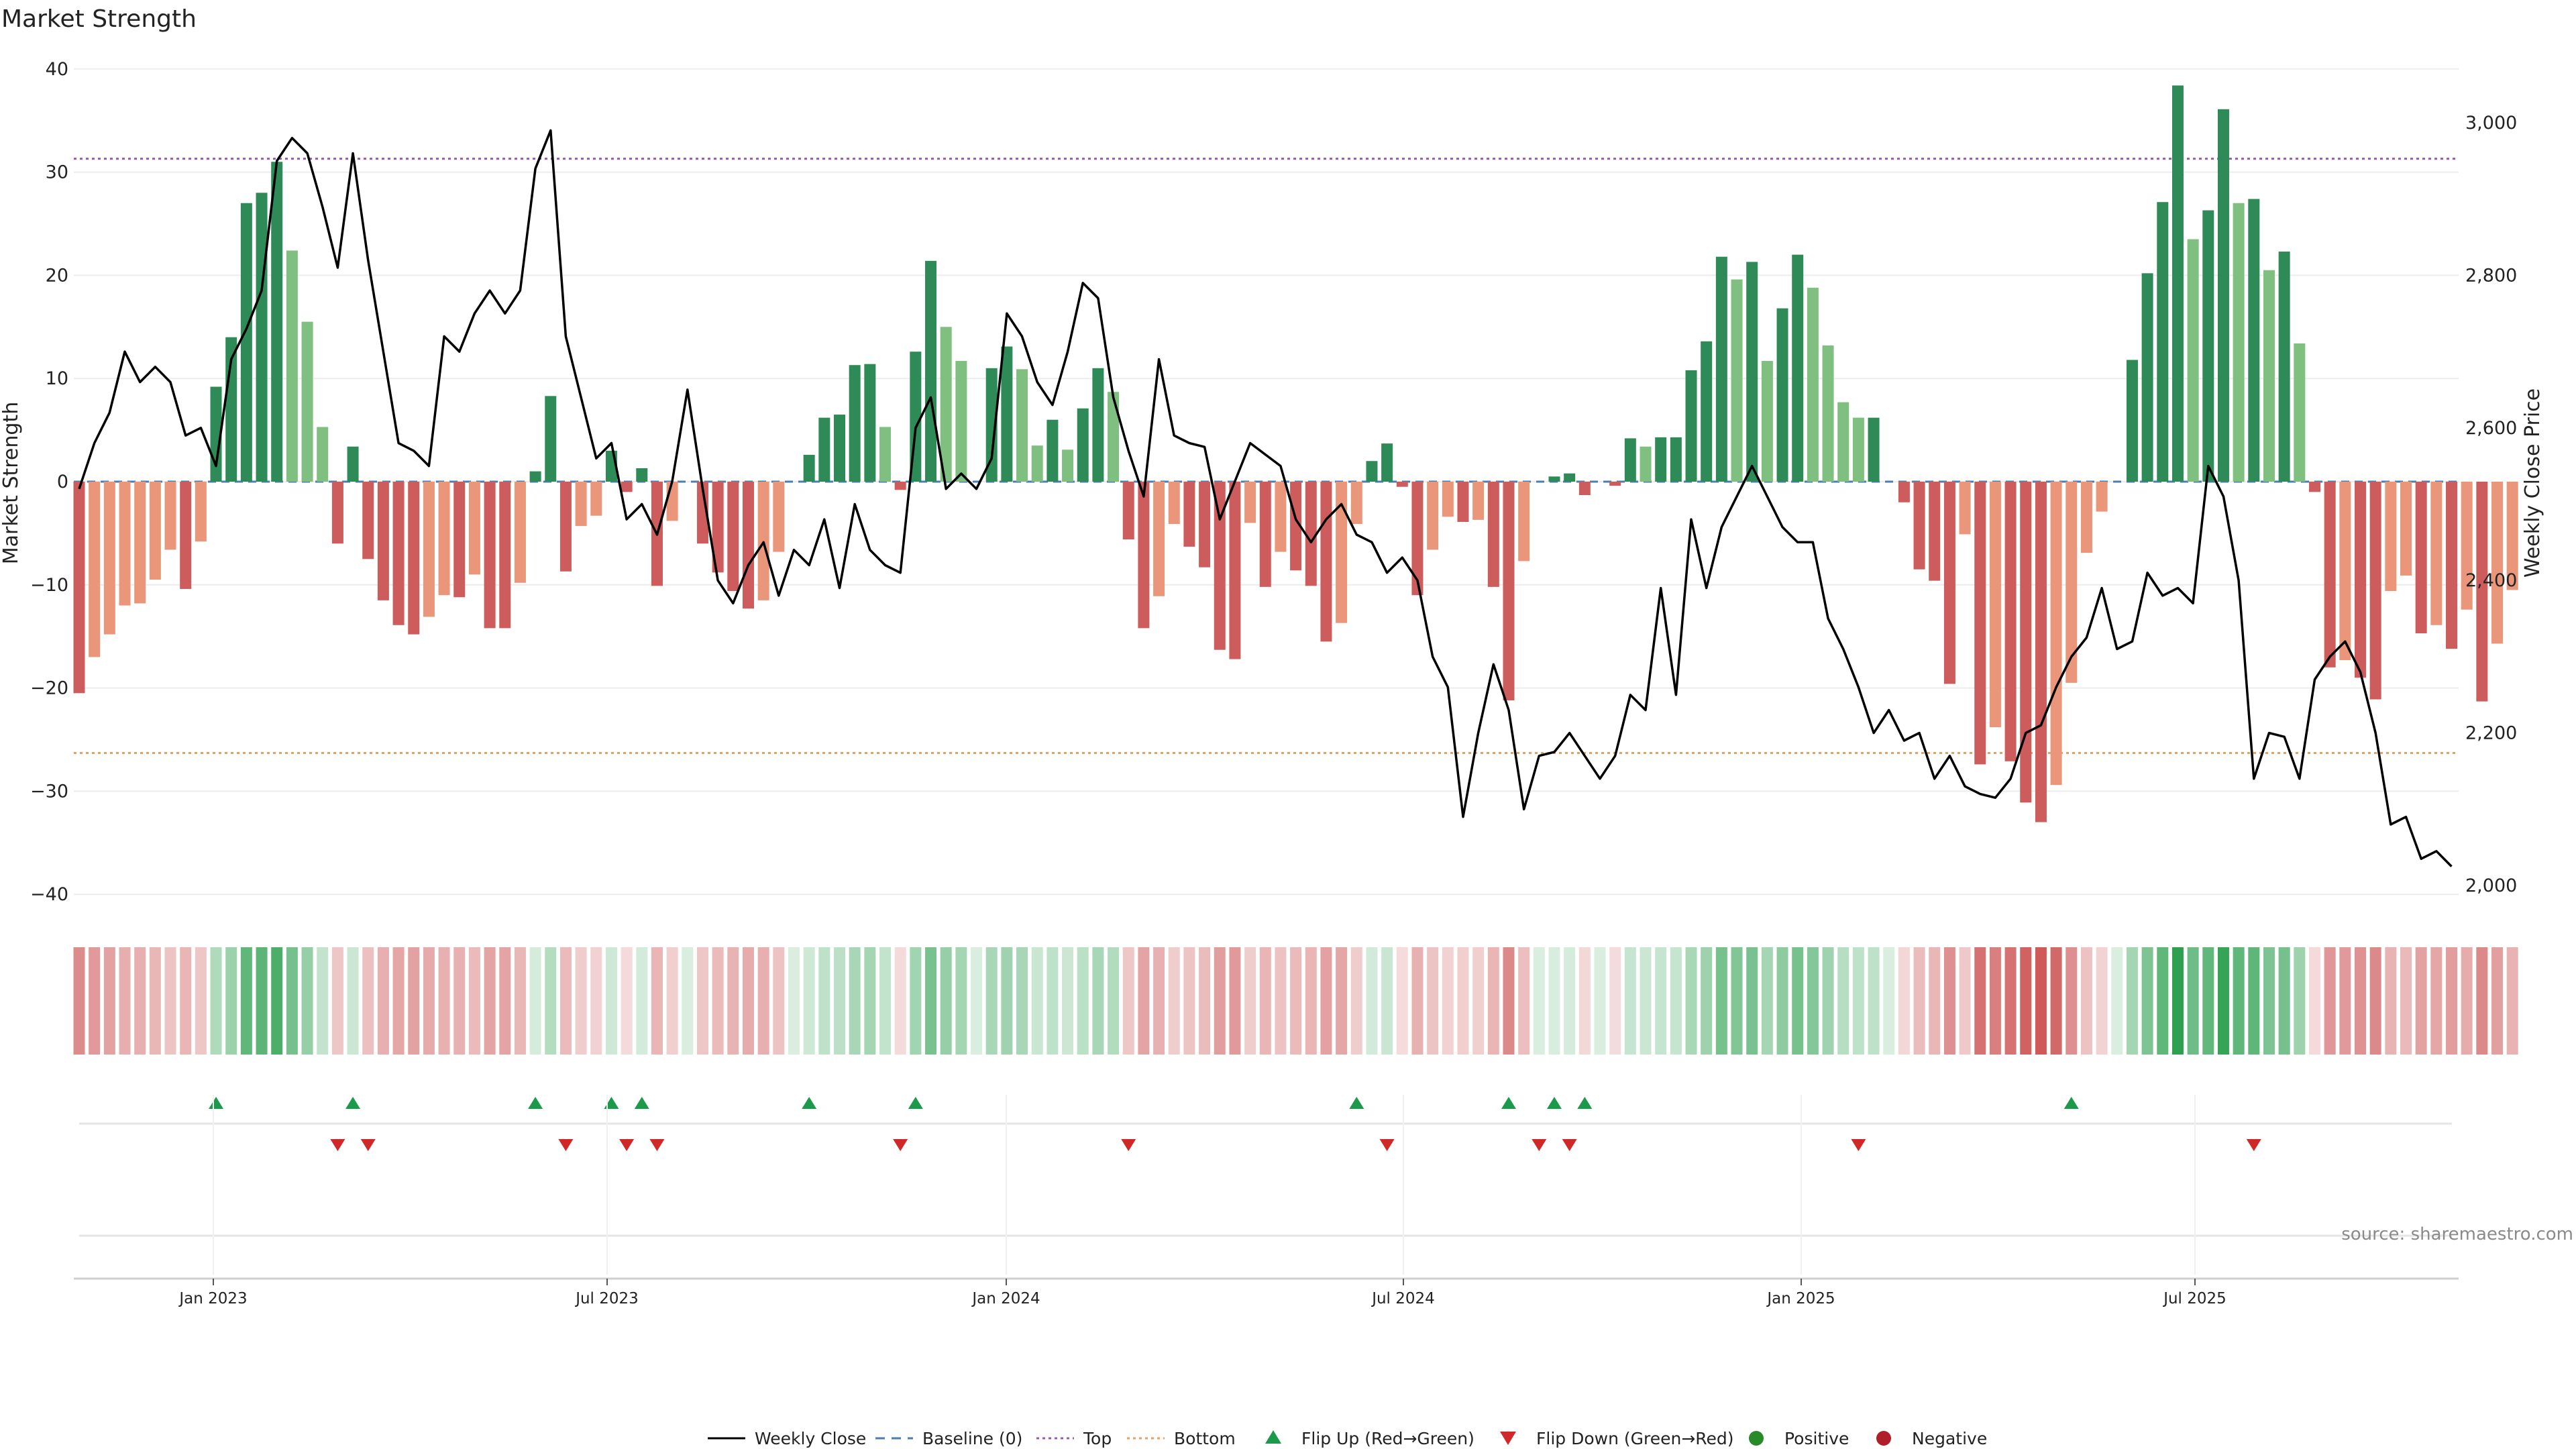 Image resolution: width=2576 pixels, height=1449 pixels. What do you see at coordinates (1883, 1438) in the screenshot?
I see `legend-dot-icon` at bounding box center [1883, 1438].